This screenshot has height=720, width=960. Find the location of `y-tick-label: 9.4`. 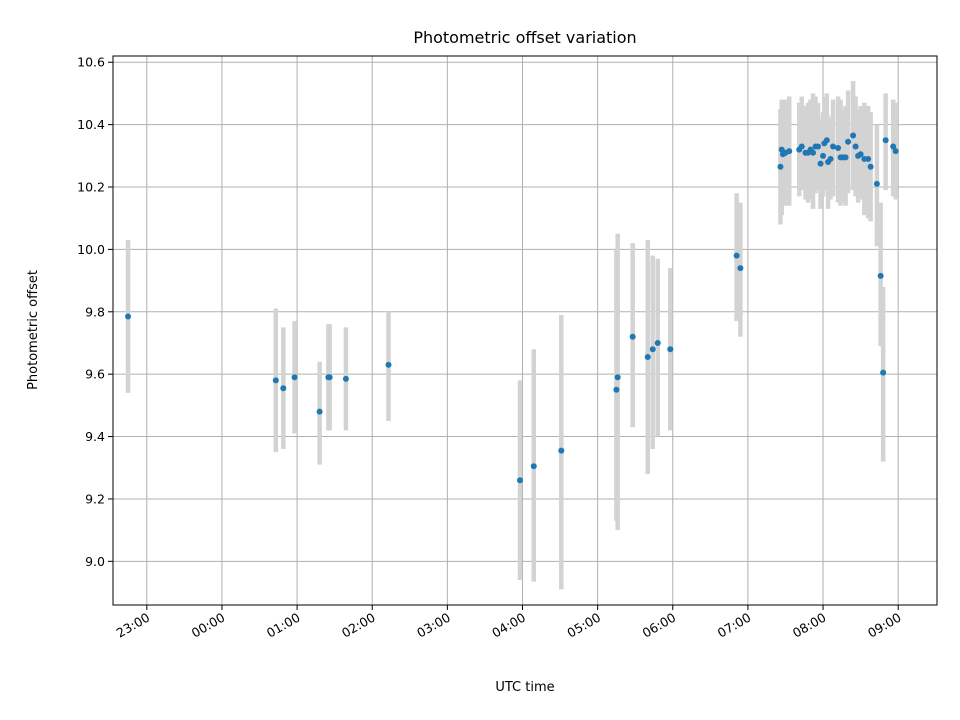

y-tick-label: 9.4 is located at coordinates (95, 436).